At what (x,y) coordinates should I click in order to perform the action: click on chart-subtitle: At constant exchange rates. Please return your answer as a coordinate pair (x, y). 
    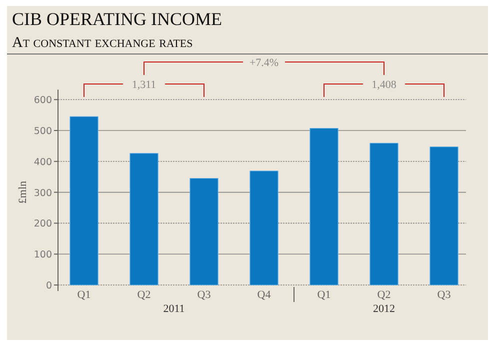
    Looking at the image, I should click on (102, 43).